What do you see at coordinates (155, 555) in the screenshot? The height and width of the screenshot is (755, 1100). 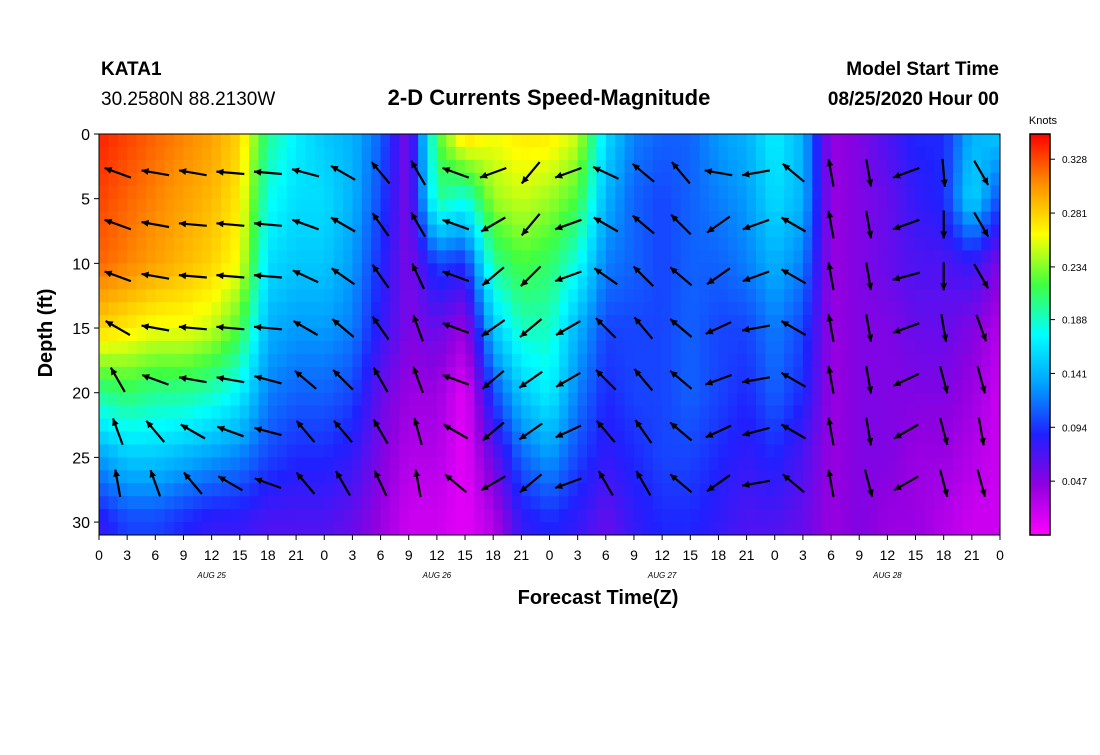 I see `x-tick-label: 6` at bounding box center [155, 555].